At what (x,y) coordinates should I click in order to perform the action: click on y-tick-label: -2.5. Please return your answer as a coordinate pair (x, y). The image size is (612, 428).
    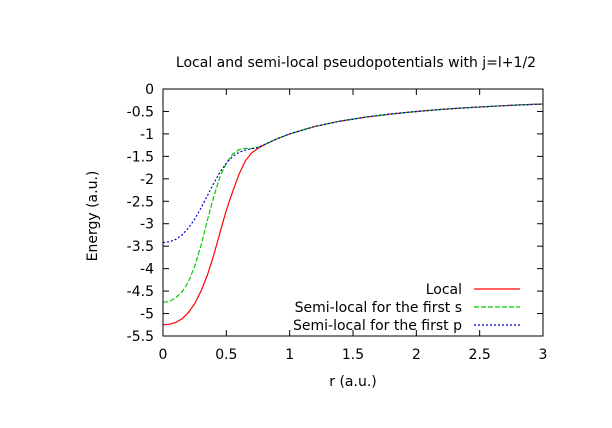
    Looking at the image, I should click on (140, 202).